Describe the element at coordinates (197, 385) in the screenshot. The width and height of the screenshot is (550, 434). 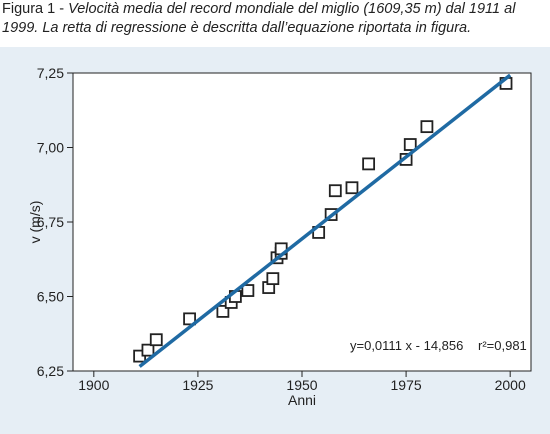
I see `x-tick-label: 1925` at that location.